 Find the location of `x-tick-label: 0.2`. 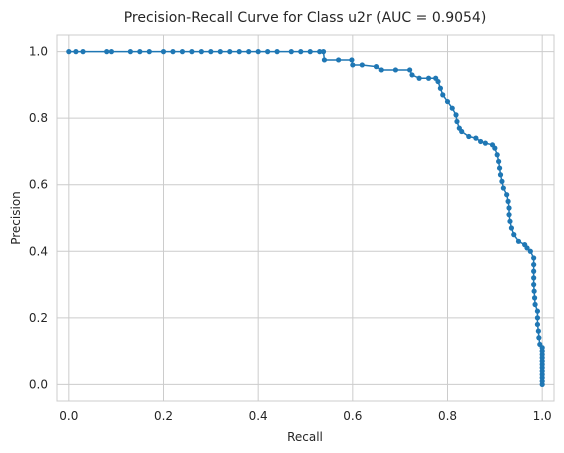

x-tick-label: 0.2 is located at coordinates (163, 416).